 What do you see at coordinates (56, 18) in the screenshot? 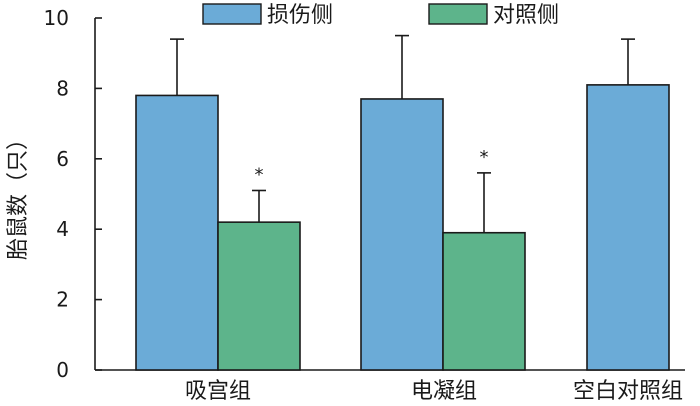
I see `y-tick-label: 10` at bounding box center [56, 18].